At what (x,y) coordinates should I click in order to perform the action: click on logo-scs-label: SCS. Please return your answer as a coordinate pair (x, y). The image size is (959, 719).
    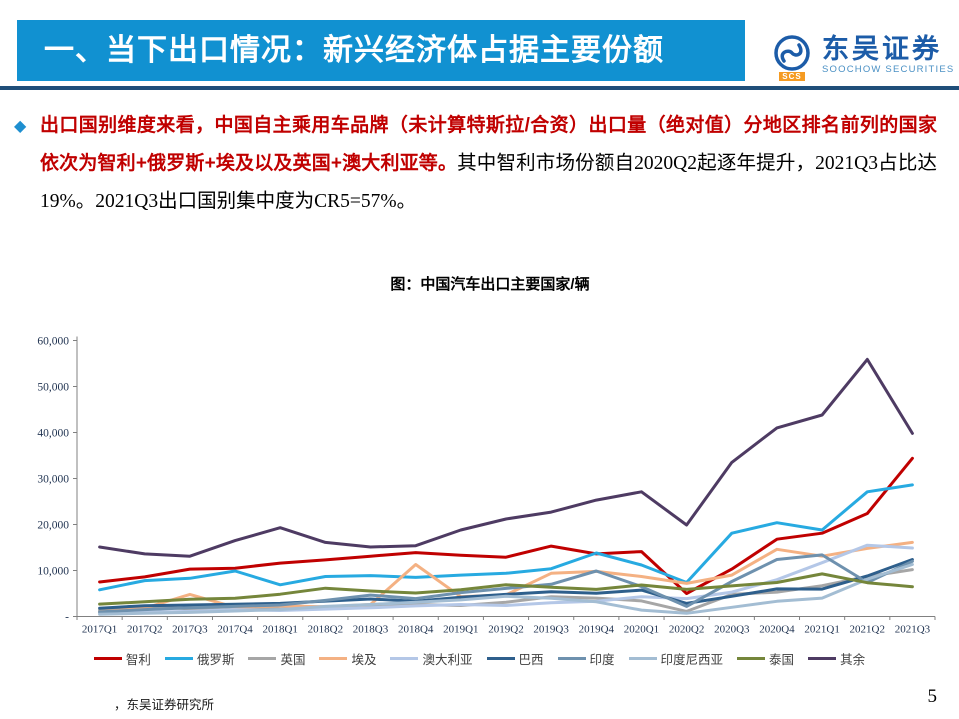
    Looking at the image, I should click on (792, 76).